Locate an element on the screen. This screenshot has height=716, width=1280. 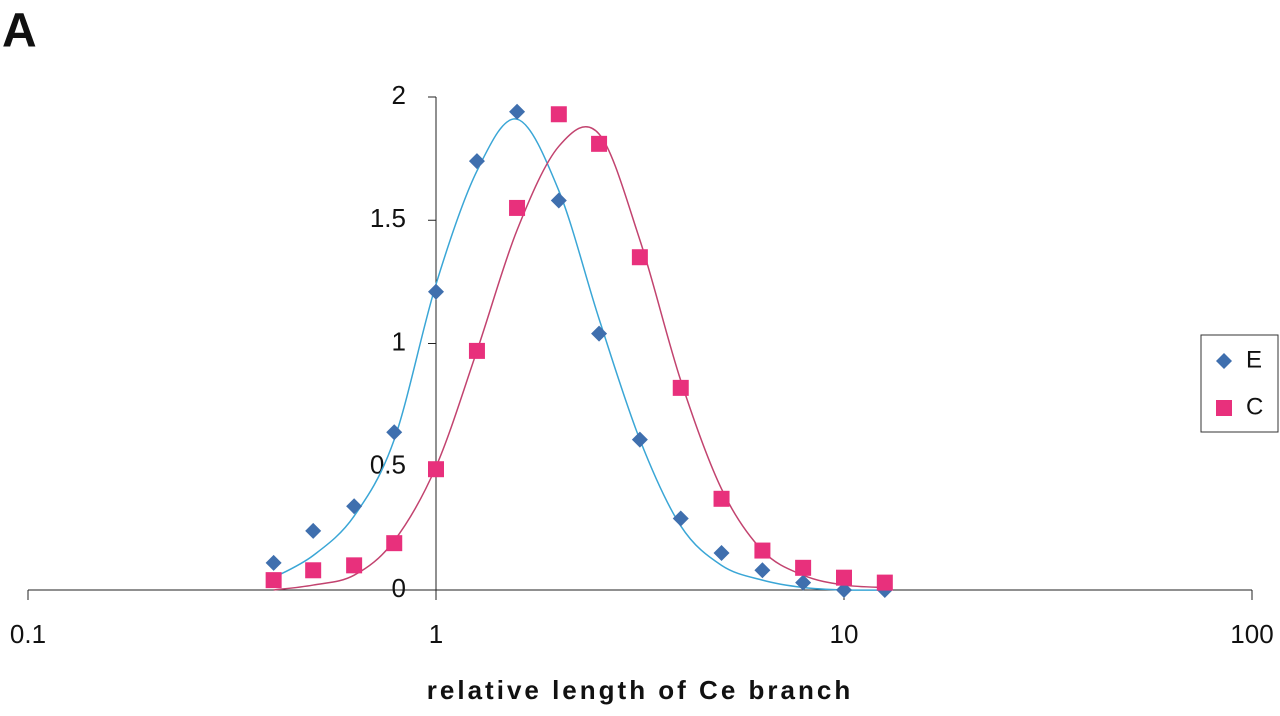
y-tick-label: 1 is located at coordinates (399, 341).